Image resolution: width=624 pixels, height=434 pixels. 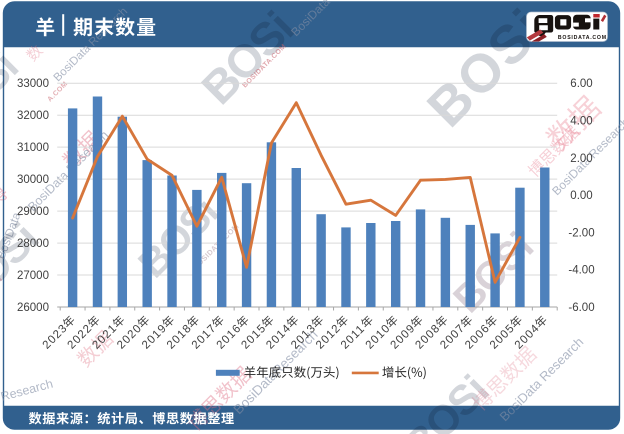 What do you see at coordinates (581, 308) in the screenshot?
I see `svg-text: -6.00` at bounding box center [581, 308].